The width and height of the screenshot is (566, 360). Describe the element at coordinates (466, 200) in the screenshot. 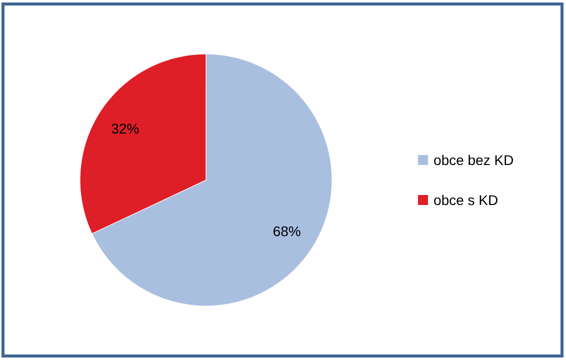

I see `legend-label: obce s KD` at that location.